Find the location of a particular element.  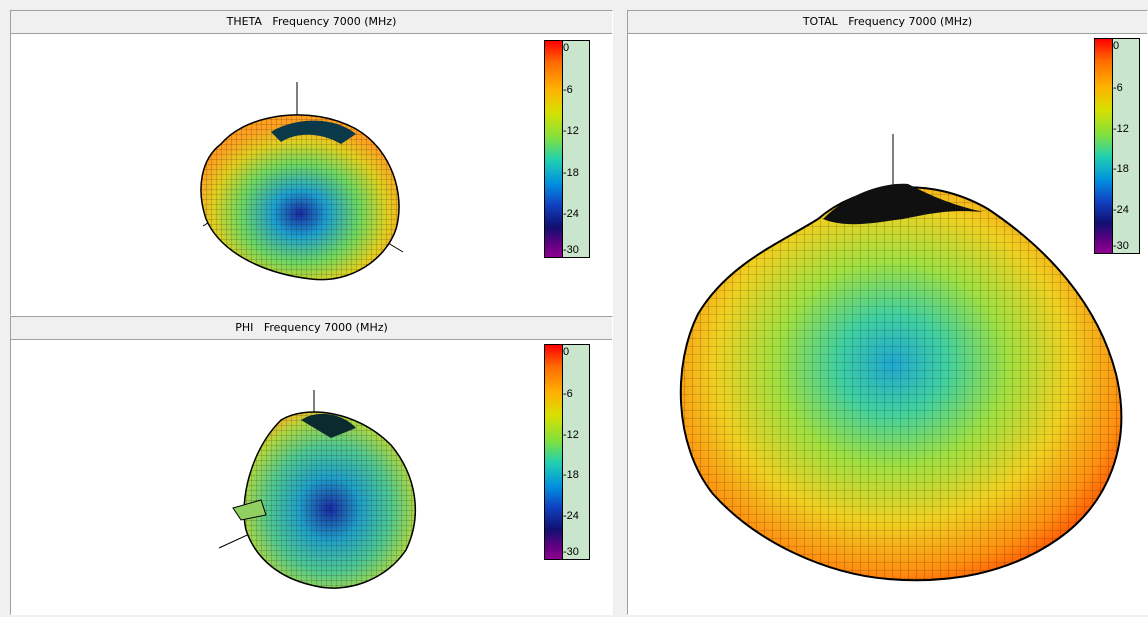

total-color-legend: 0 -6 -12 -18 -24 -30 is located at coordinates (1117, 146).